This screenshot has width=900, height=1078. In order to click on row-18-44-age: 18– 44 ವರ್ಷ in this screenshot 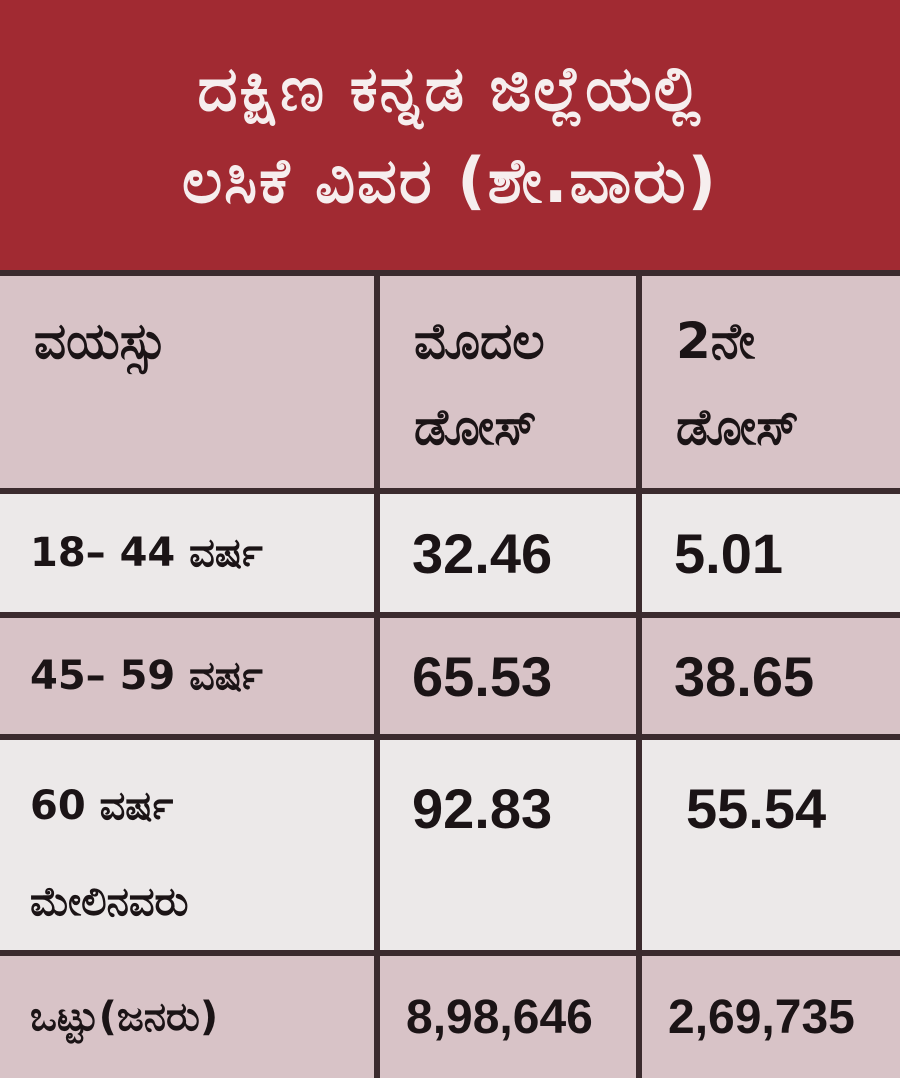, I will do `click(187, 553)`.